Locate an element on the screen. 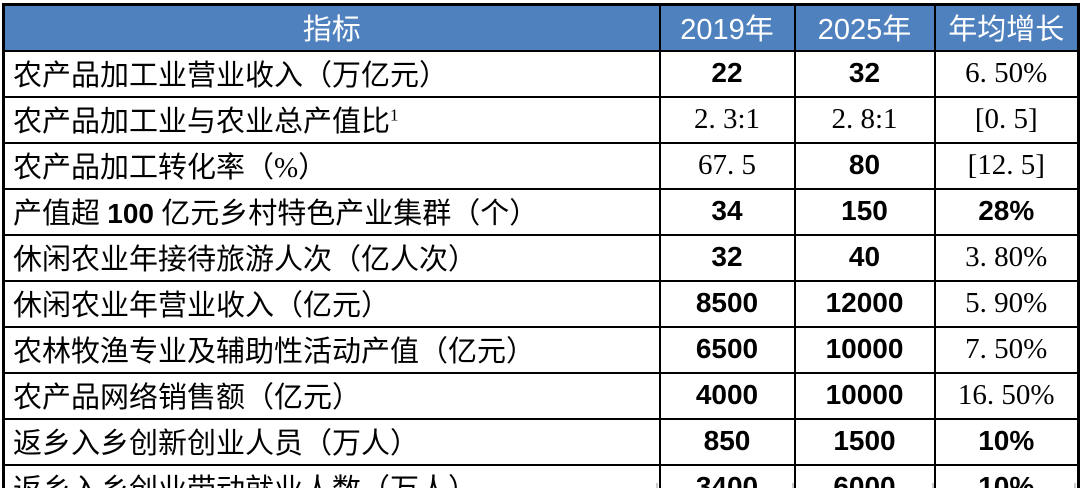  growth-cell: 7. 50% is located at coordinates (1006, 350).